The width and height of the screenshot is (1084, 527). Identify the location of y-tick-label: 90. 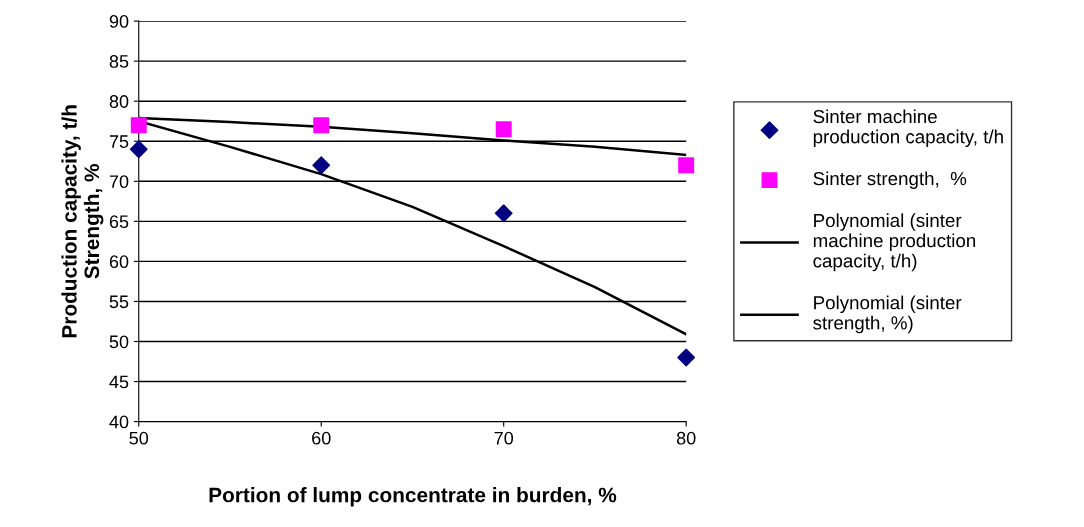
(119, 21).